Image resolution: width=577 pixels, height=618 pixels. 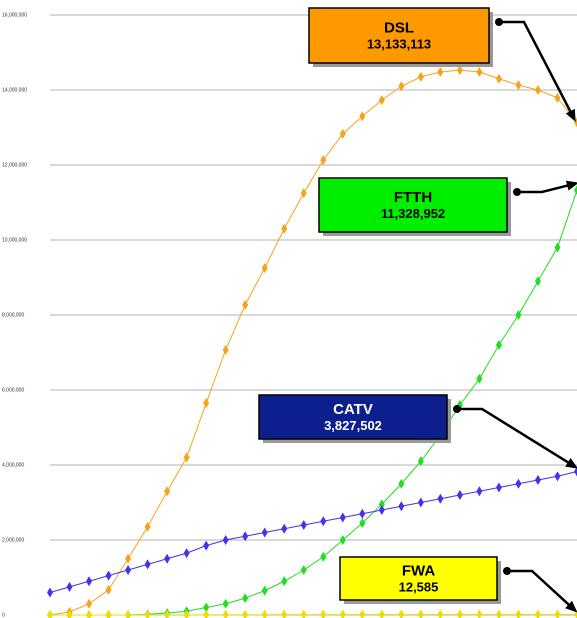 What do you see at coordinates (353, 409) in the screenshot?
I see `callout-name: CATV` at bounding box center [353, 409].